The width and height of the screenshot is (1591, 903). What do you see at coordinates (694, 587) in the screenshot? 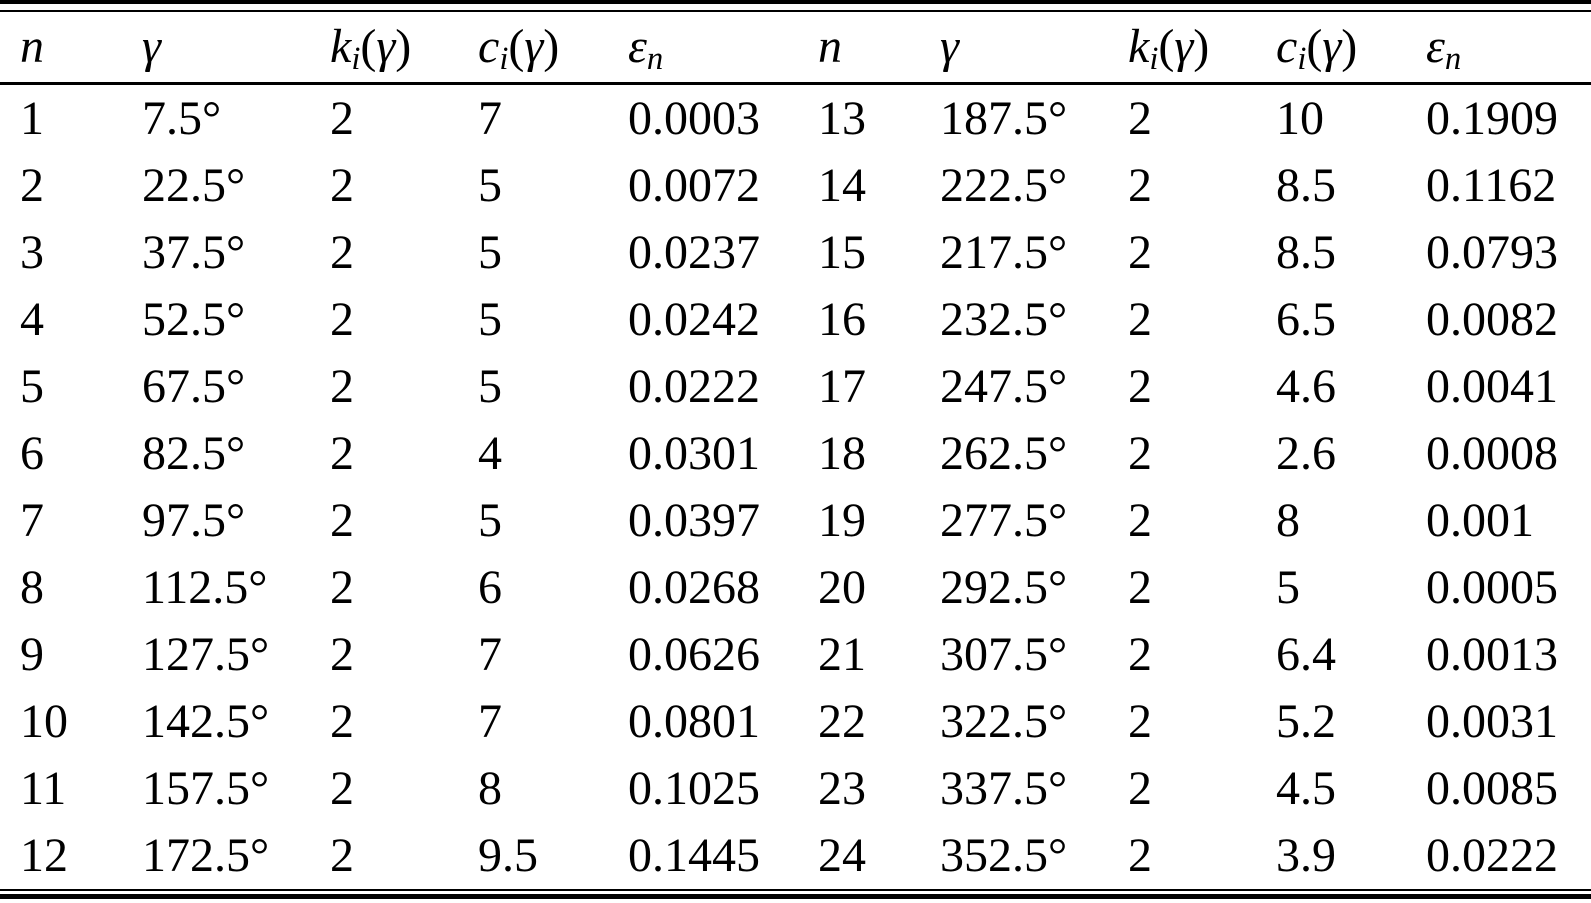
I see `cell-eps-left: 0.0268` at bounding box center [694, 587].